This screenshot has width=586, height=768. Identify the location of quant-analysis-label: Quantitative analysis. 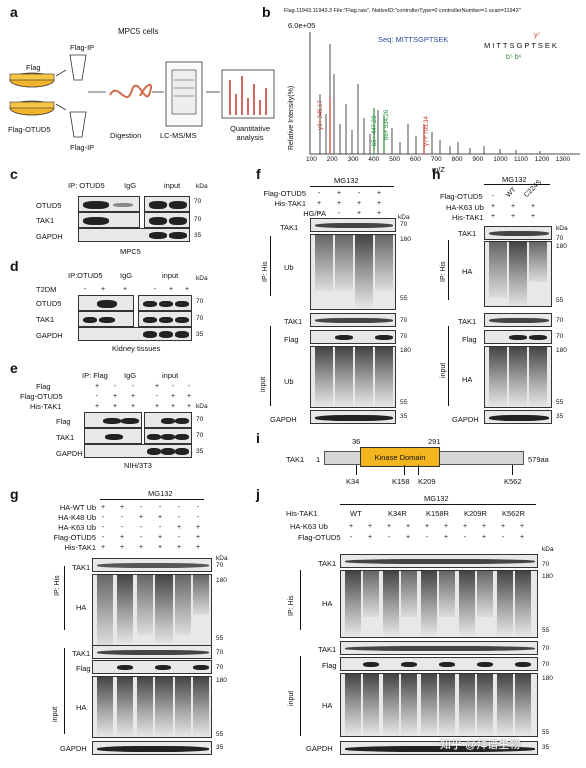
(250, 133).